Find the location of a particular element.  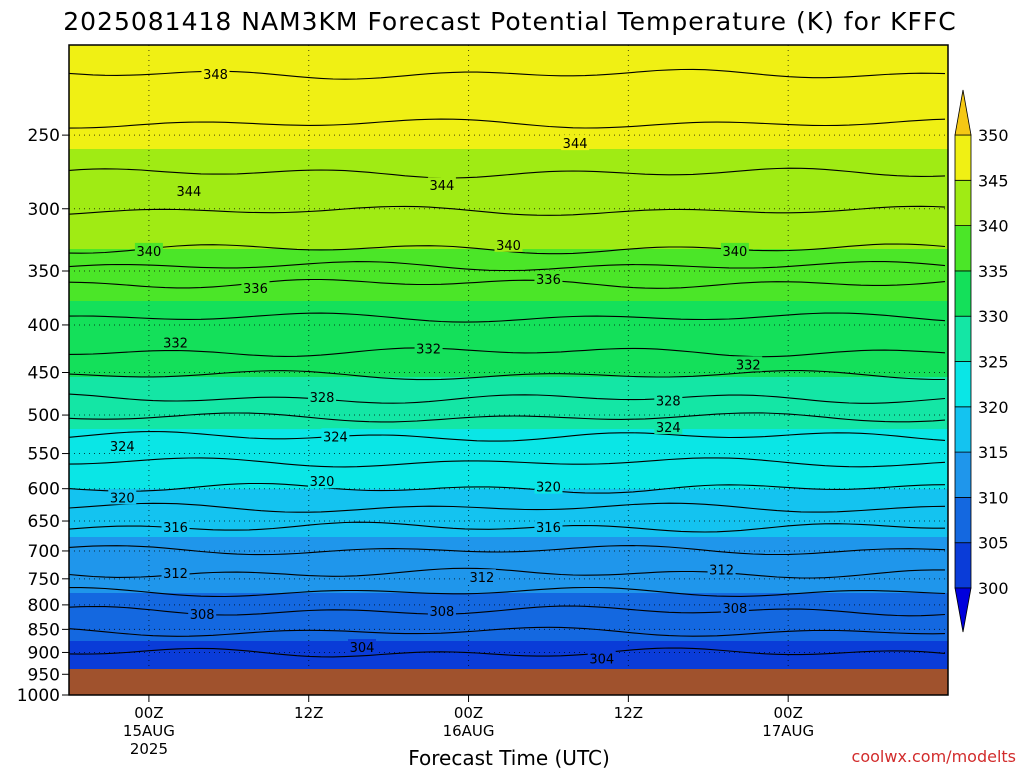

colorbar-tick-label: 315 is located at coordinates (993, 452).